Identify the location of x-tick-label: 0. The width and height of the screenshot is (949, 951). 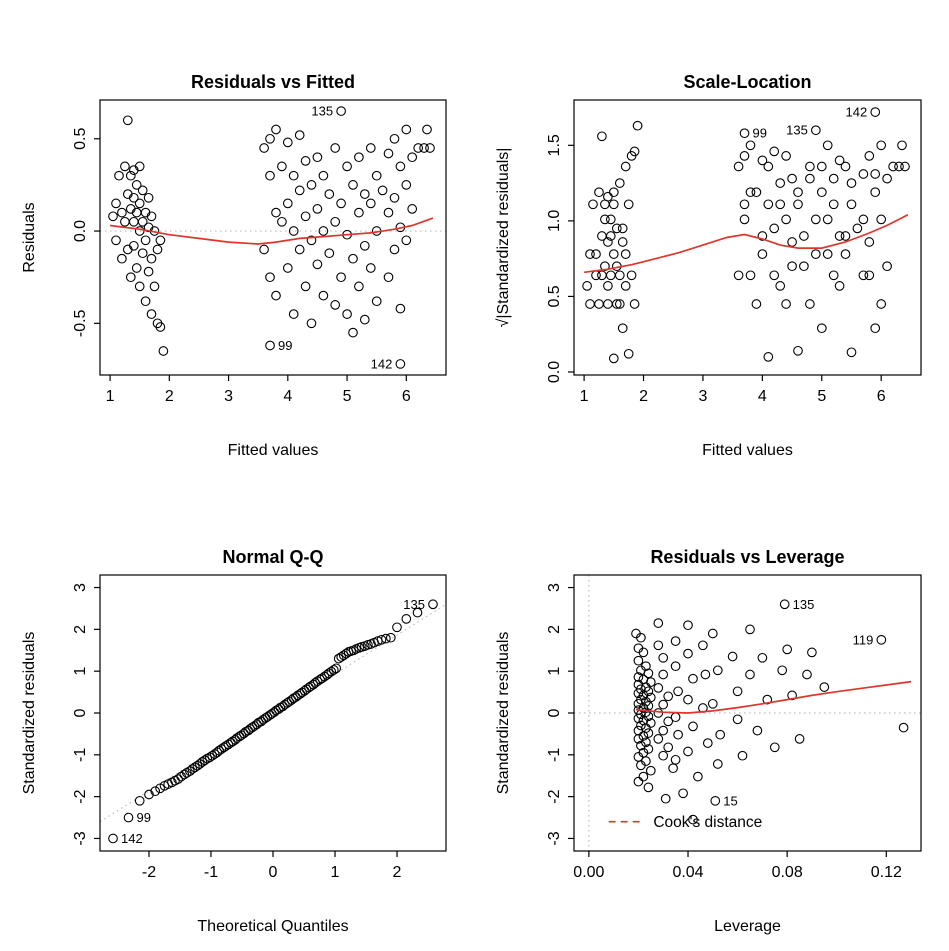
(273, 872).